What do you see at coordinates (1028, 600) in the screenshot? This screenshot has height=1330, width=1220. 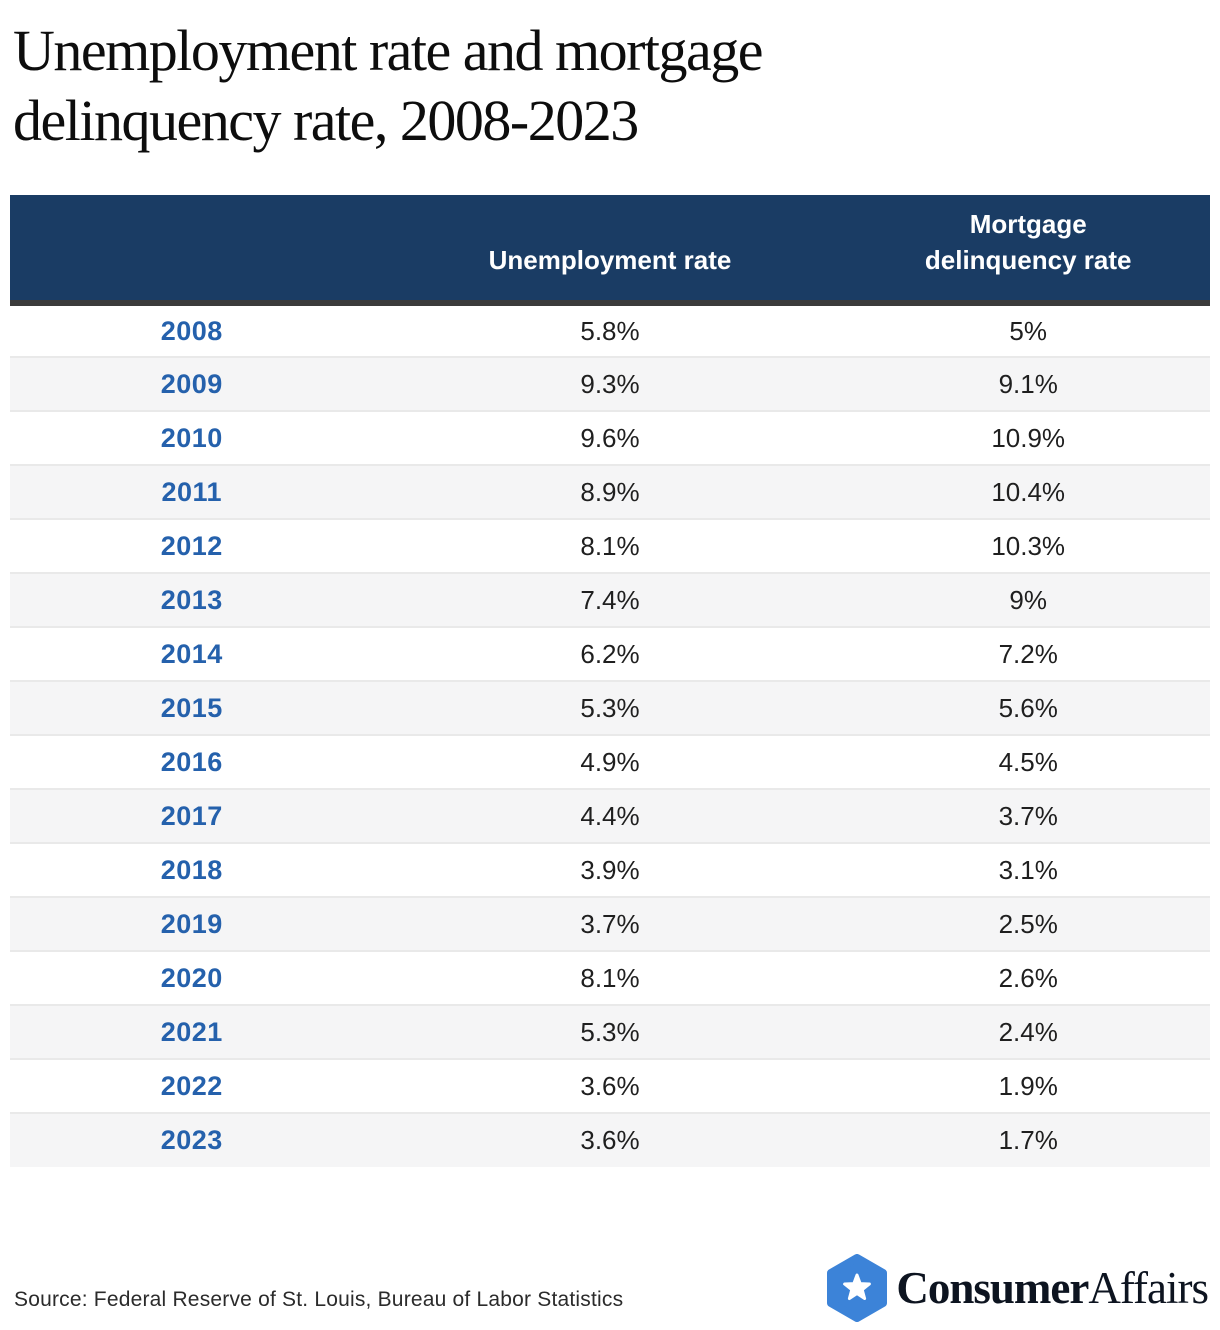 I see `delinquency-cell: 9%` at bounding box center [1028, 600].